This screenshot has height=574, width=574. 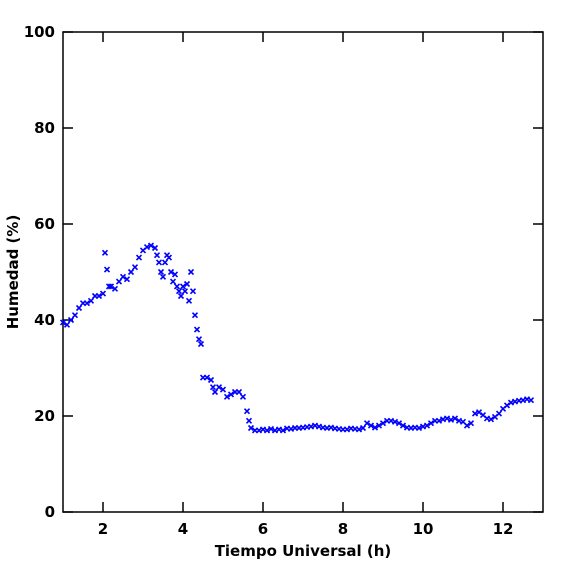 I want to click on y-tick-label: 20, so click(x=44, y=416).